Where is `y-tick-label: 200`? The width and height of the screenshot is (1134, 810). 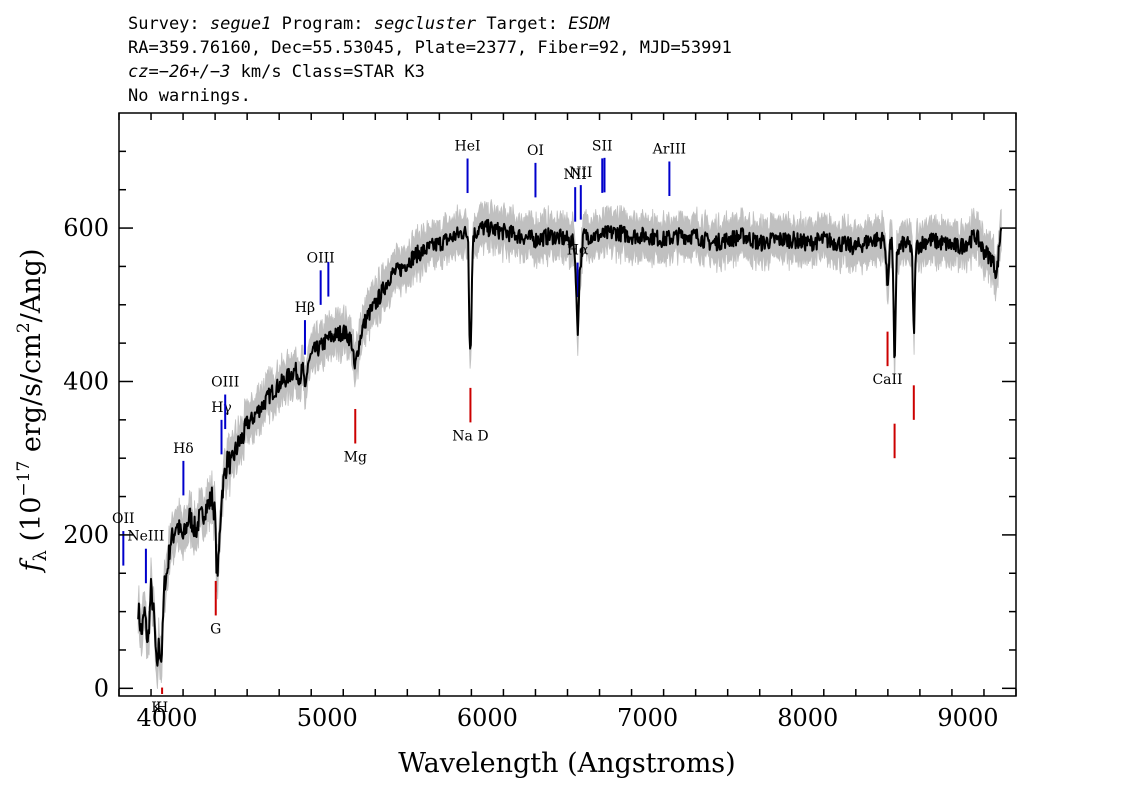 y-tick-label: 200 is located at coordinates (86, 535).